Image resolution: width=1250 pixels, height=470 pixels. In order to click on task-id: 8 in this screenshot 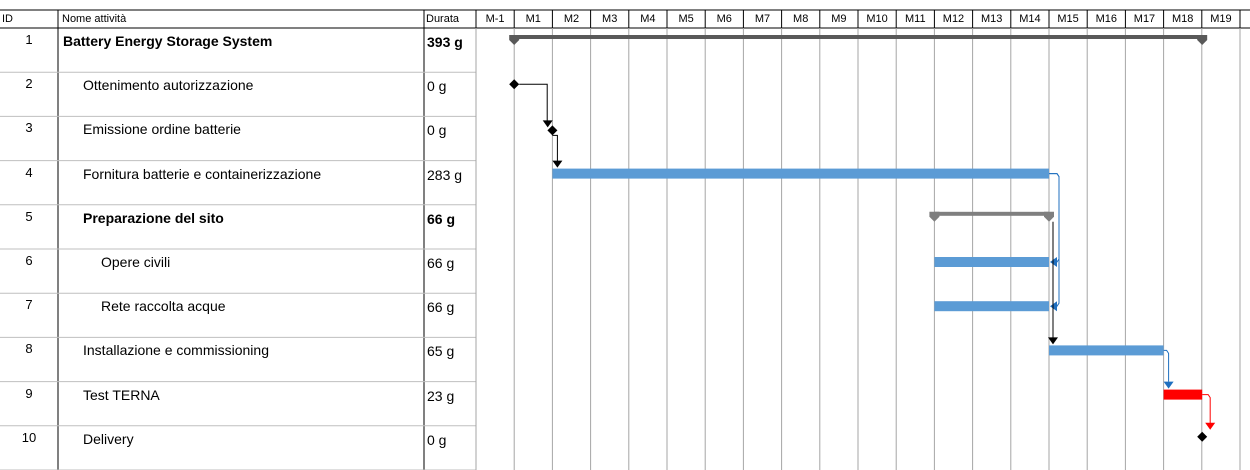, I will do `click(29, 349)`.